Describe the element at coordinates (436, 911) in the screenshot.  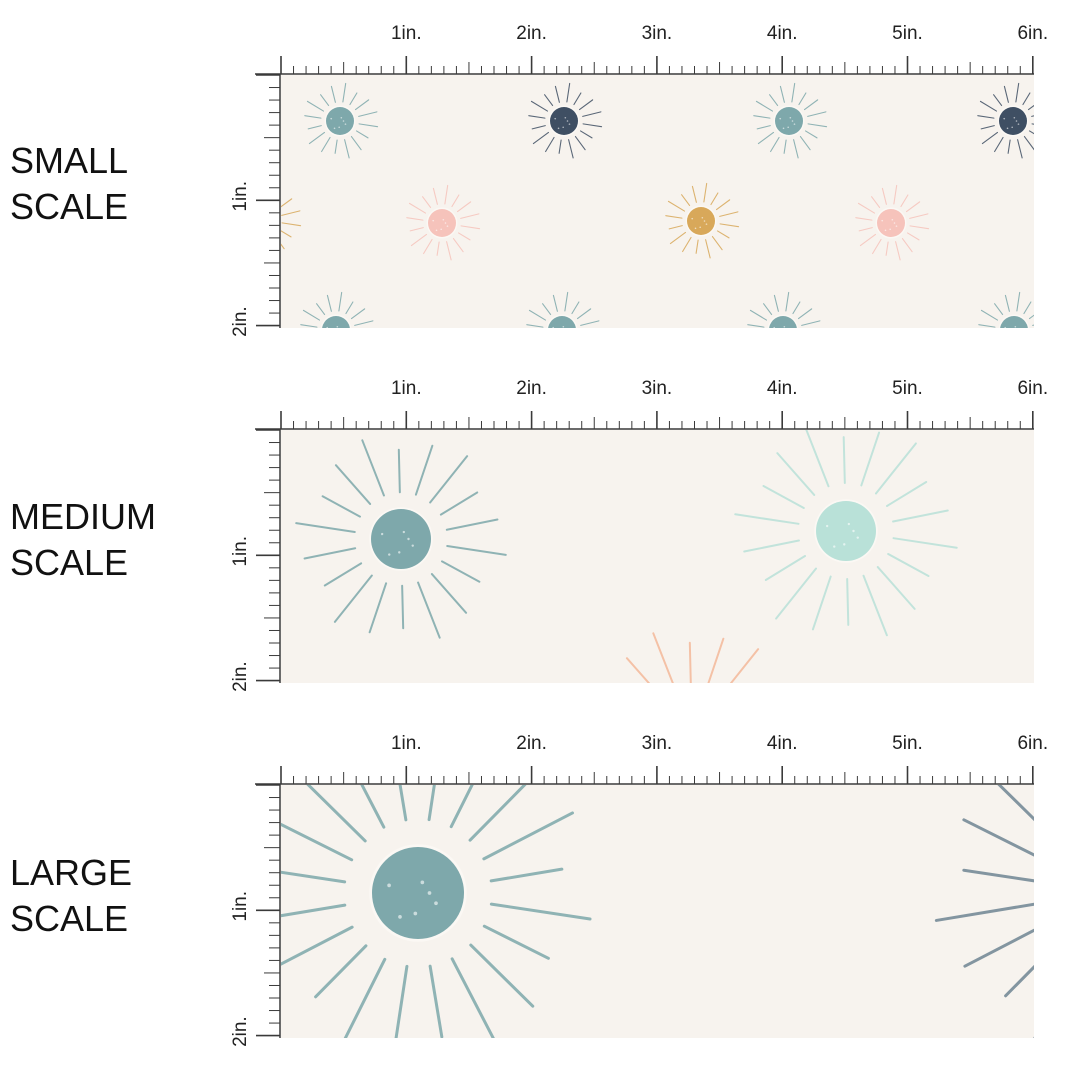
I see `large-sun` at that location.